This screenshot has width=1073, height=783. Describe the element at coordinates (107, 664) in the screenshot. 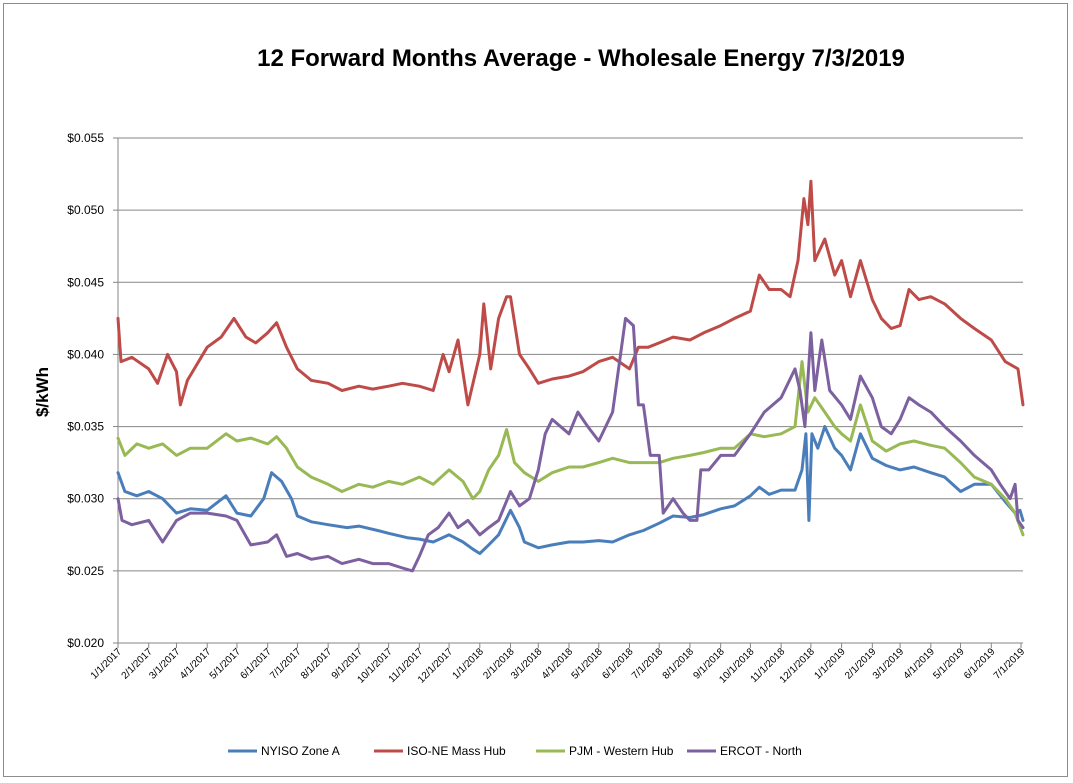

I see `x-tick-label: 1/1/2017` at that location.